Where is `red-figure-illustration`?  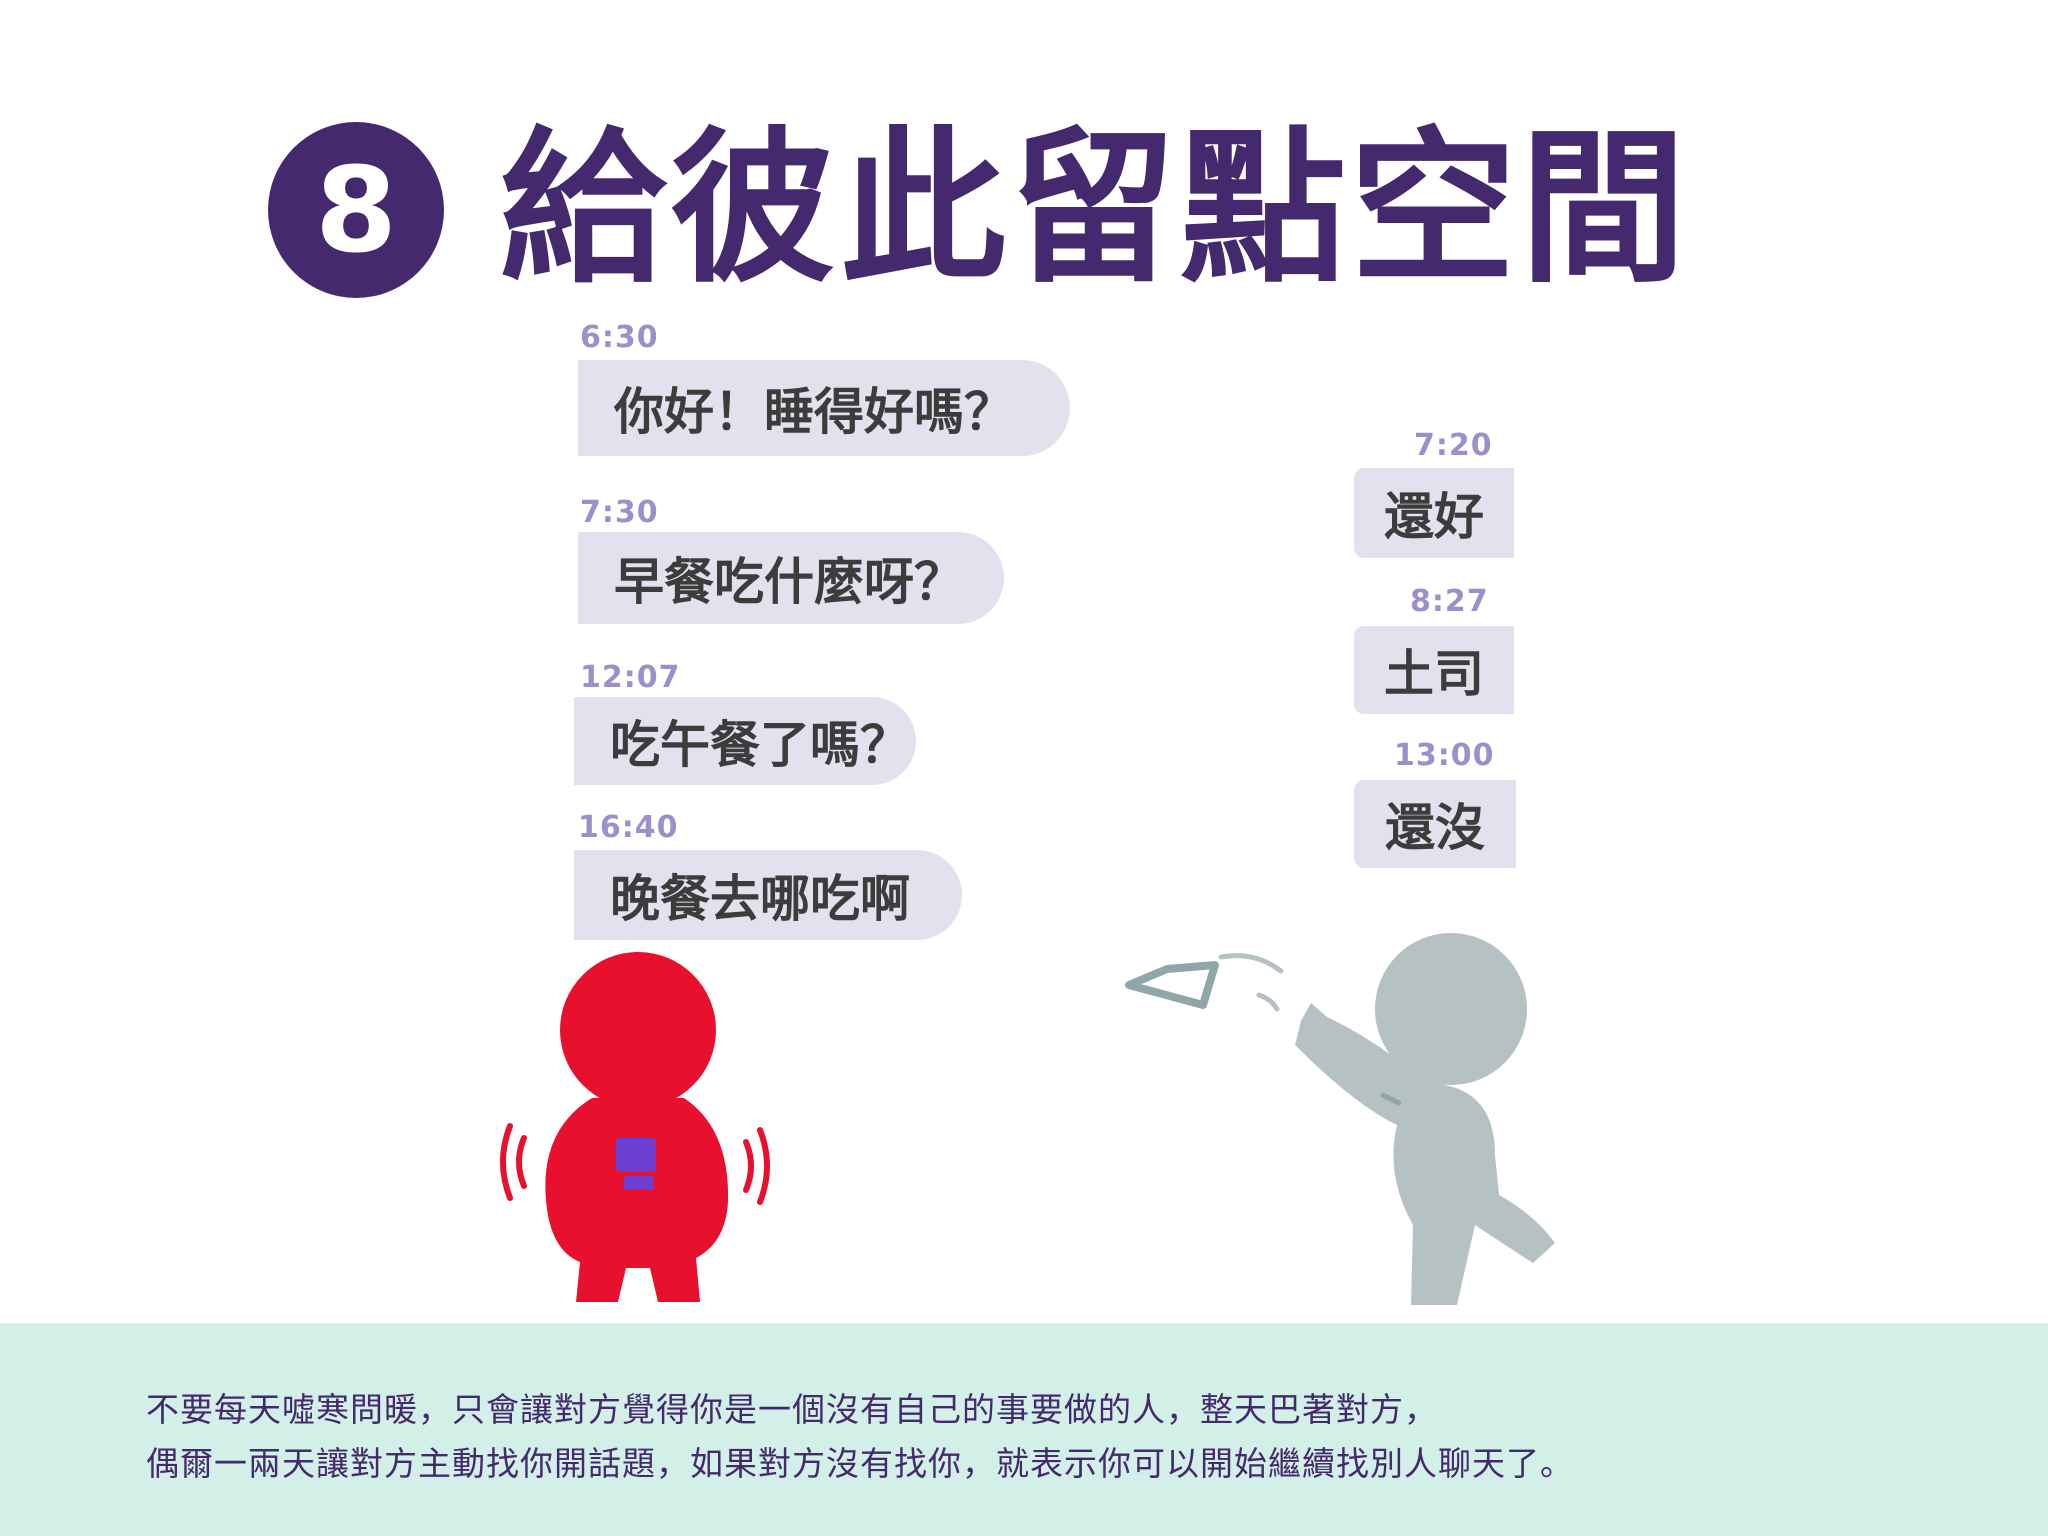 red-figure-illustration is located at coordinates (635, 1127).